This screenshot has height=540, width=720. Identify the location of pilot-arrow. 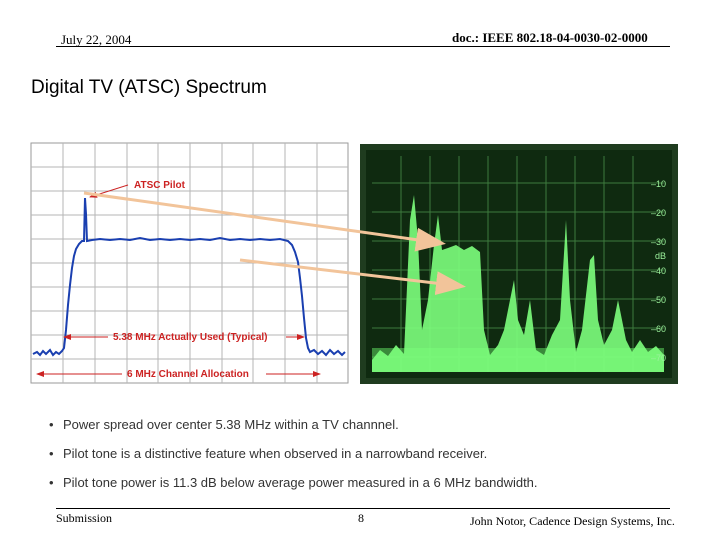
(264, 221).